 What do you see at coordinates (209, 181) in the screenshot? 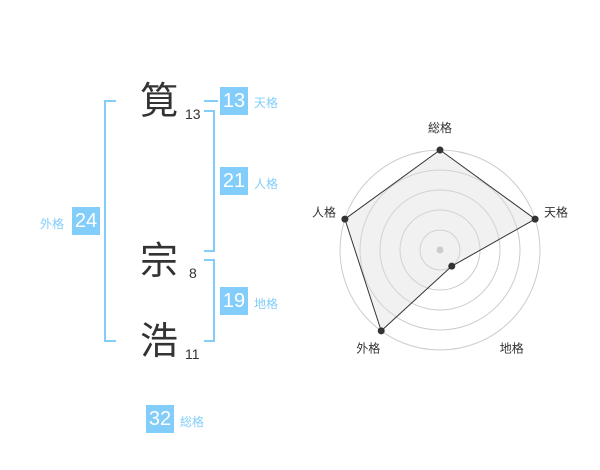
I see `jinkaku-bracket` at bounding box center [209, 181].